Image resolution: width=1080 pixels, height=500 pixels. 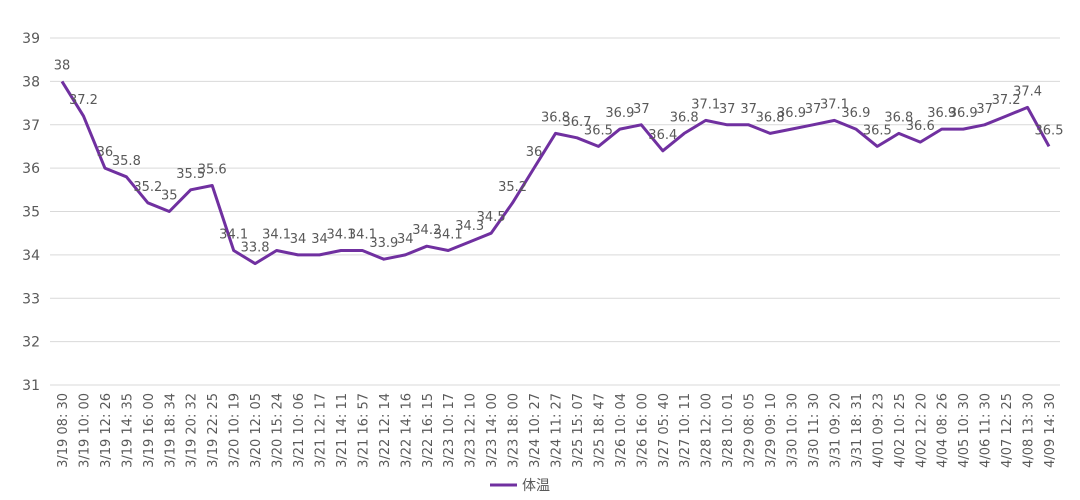 What do you see at coordinates (986, 430) in the screenshot?
I see `x-tick-label: 4/06 11: 30` at bounding box center [986, 430].